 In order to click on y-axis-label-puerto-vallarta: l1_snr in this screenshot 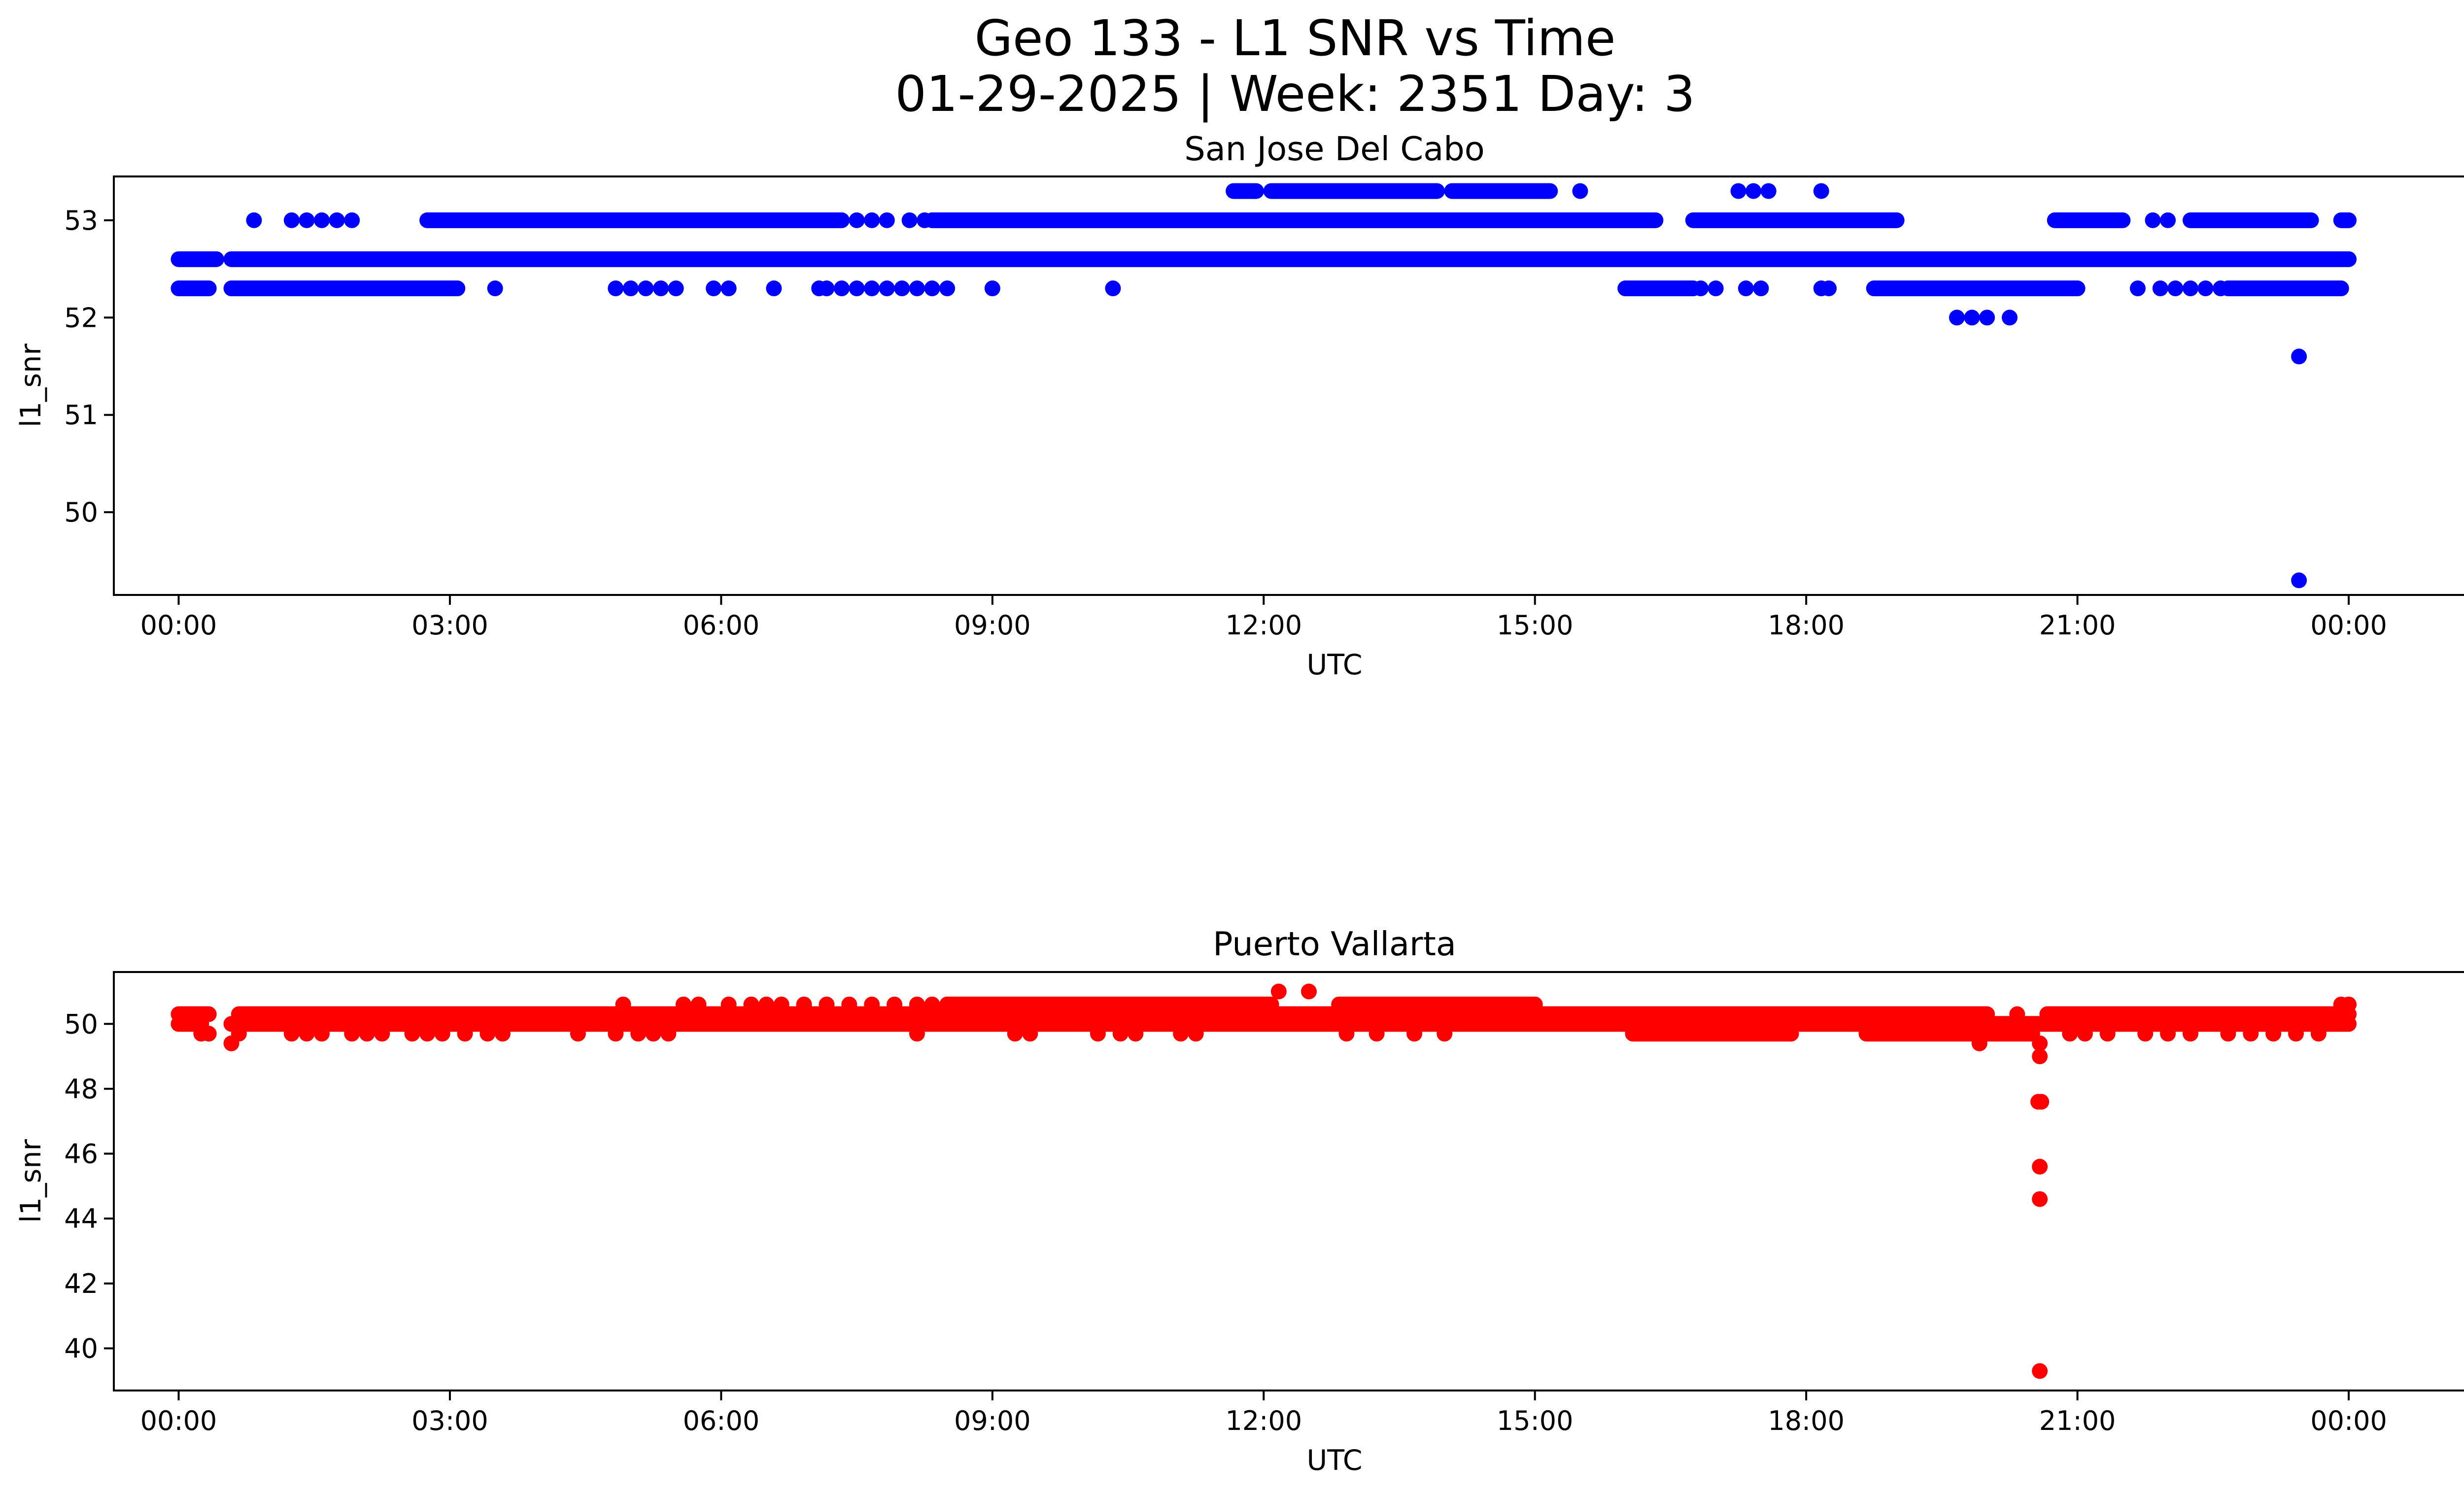, I will do `click(31, 1181)`.